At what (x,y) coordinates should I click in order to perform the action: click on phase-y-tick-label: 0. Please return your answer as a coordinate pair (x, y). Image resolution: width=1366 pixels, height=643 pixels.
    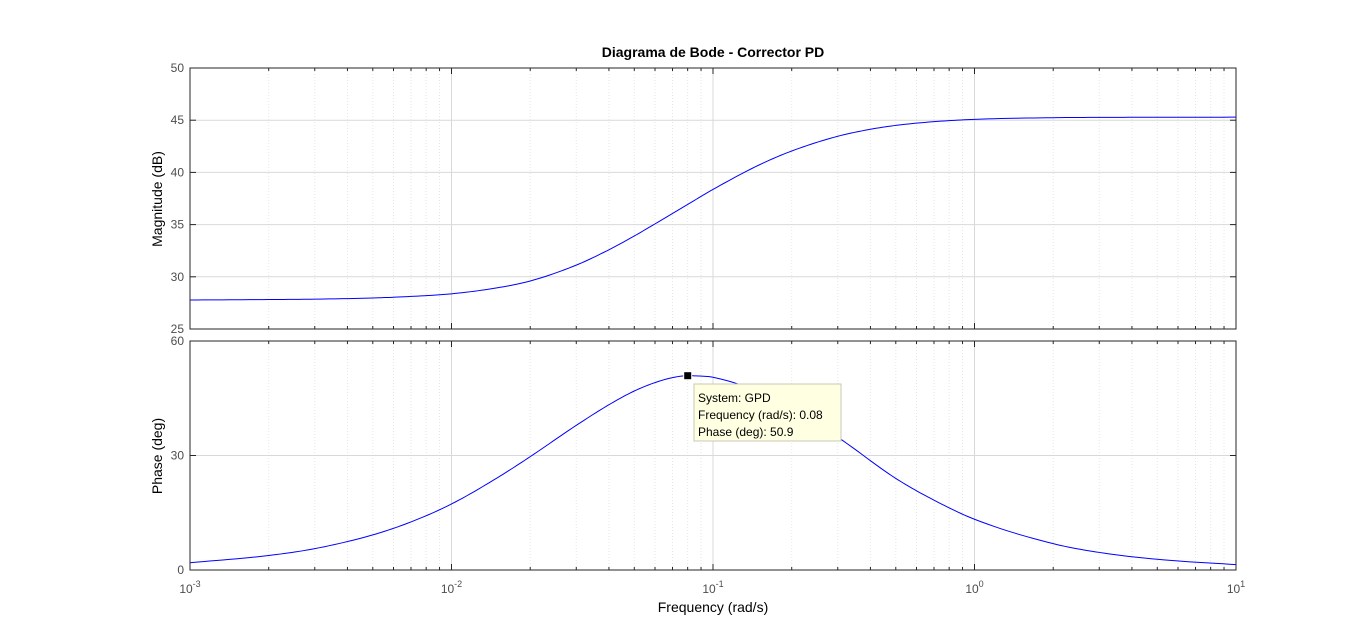
    Looking at the image, I should click on (180, 570).